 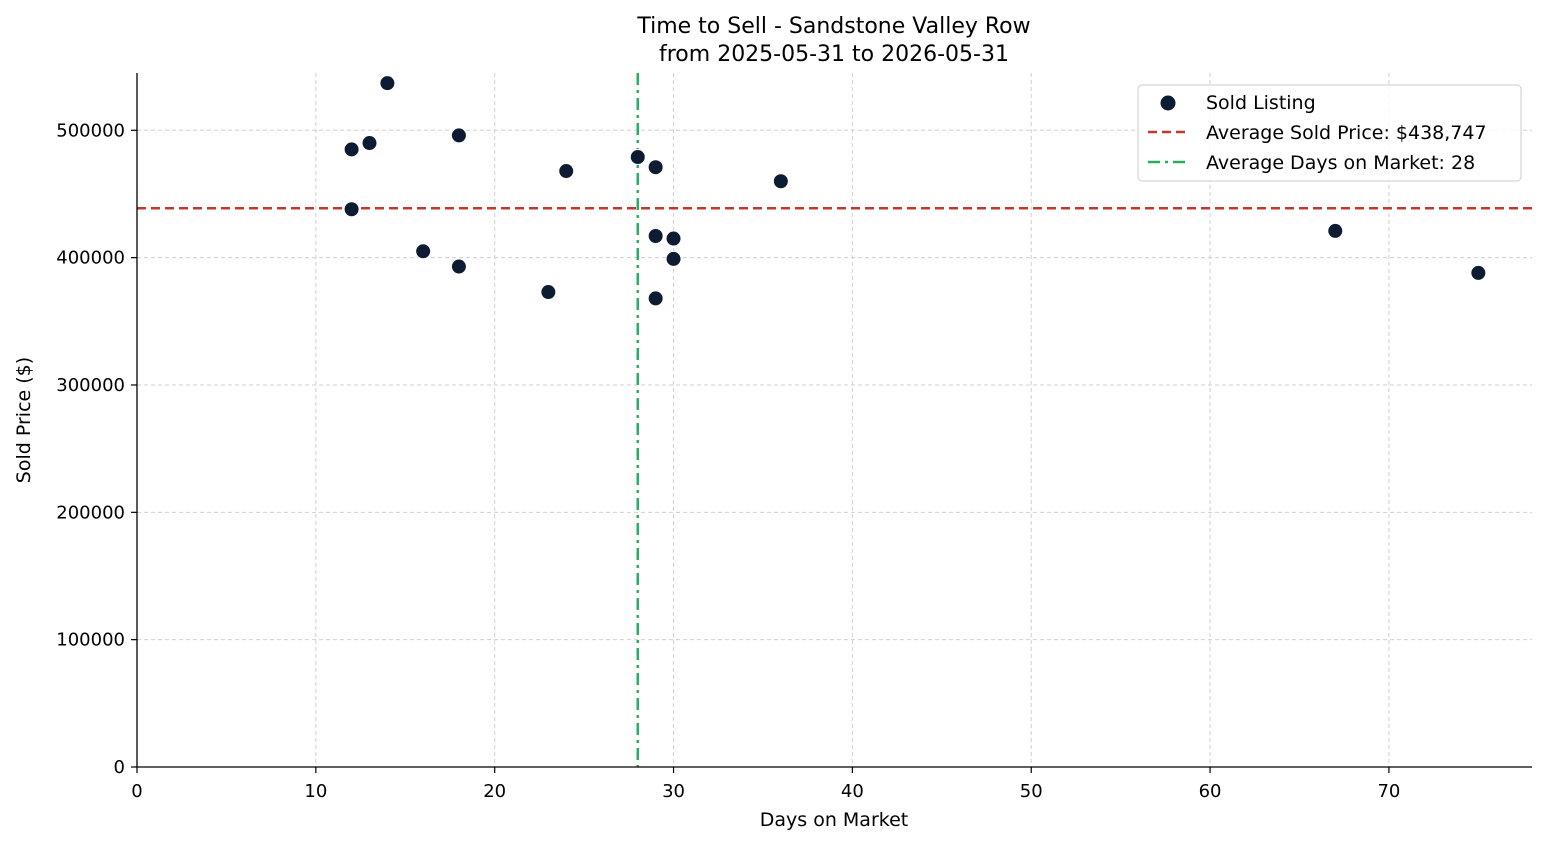 I want to click on legend-box, so click(x=1329, y=133).